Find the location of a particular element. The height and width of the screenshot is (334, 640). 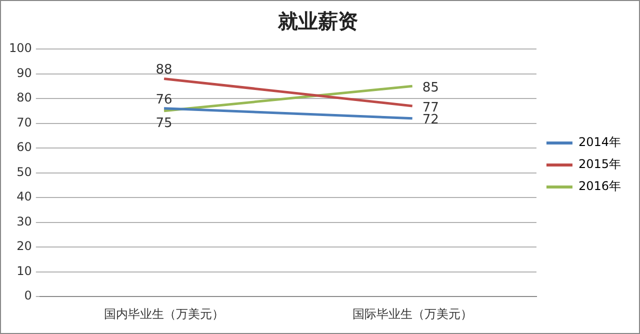

legend-label: 2015年 is located at coordinates (600, 164).